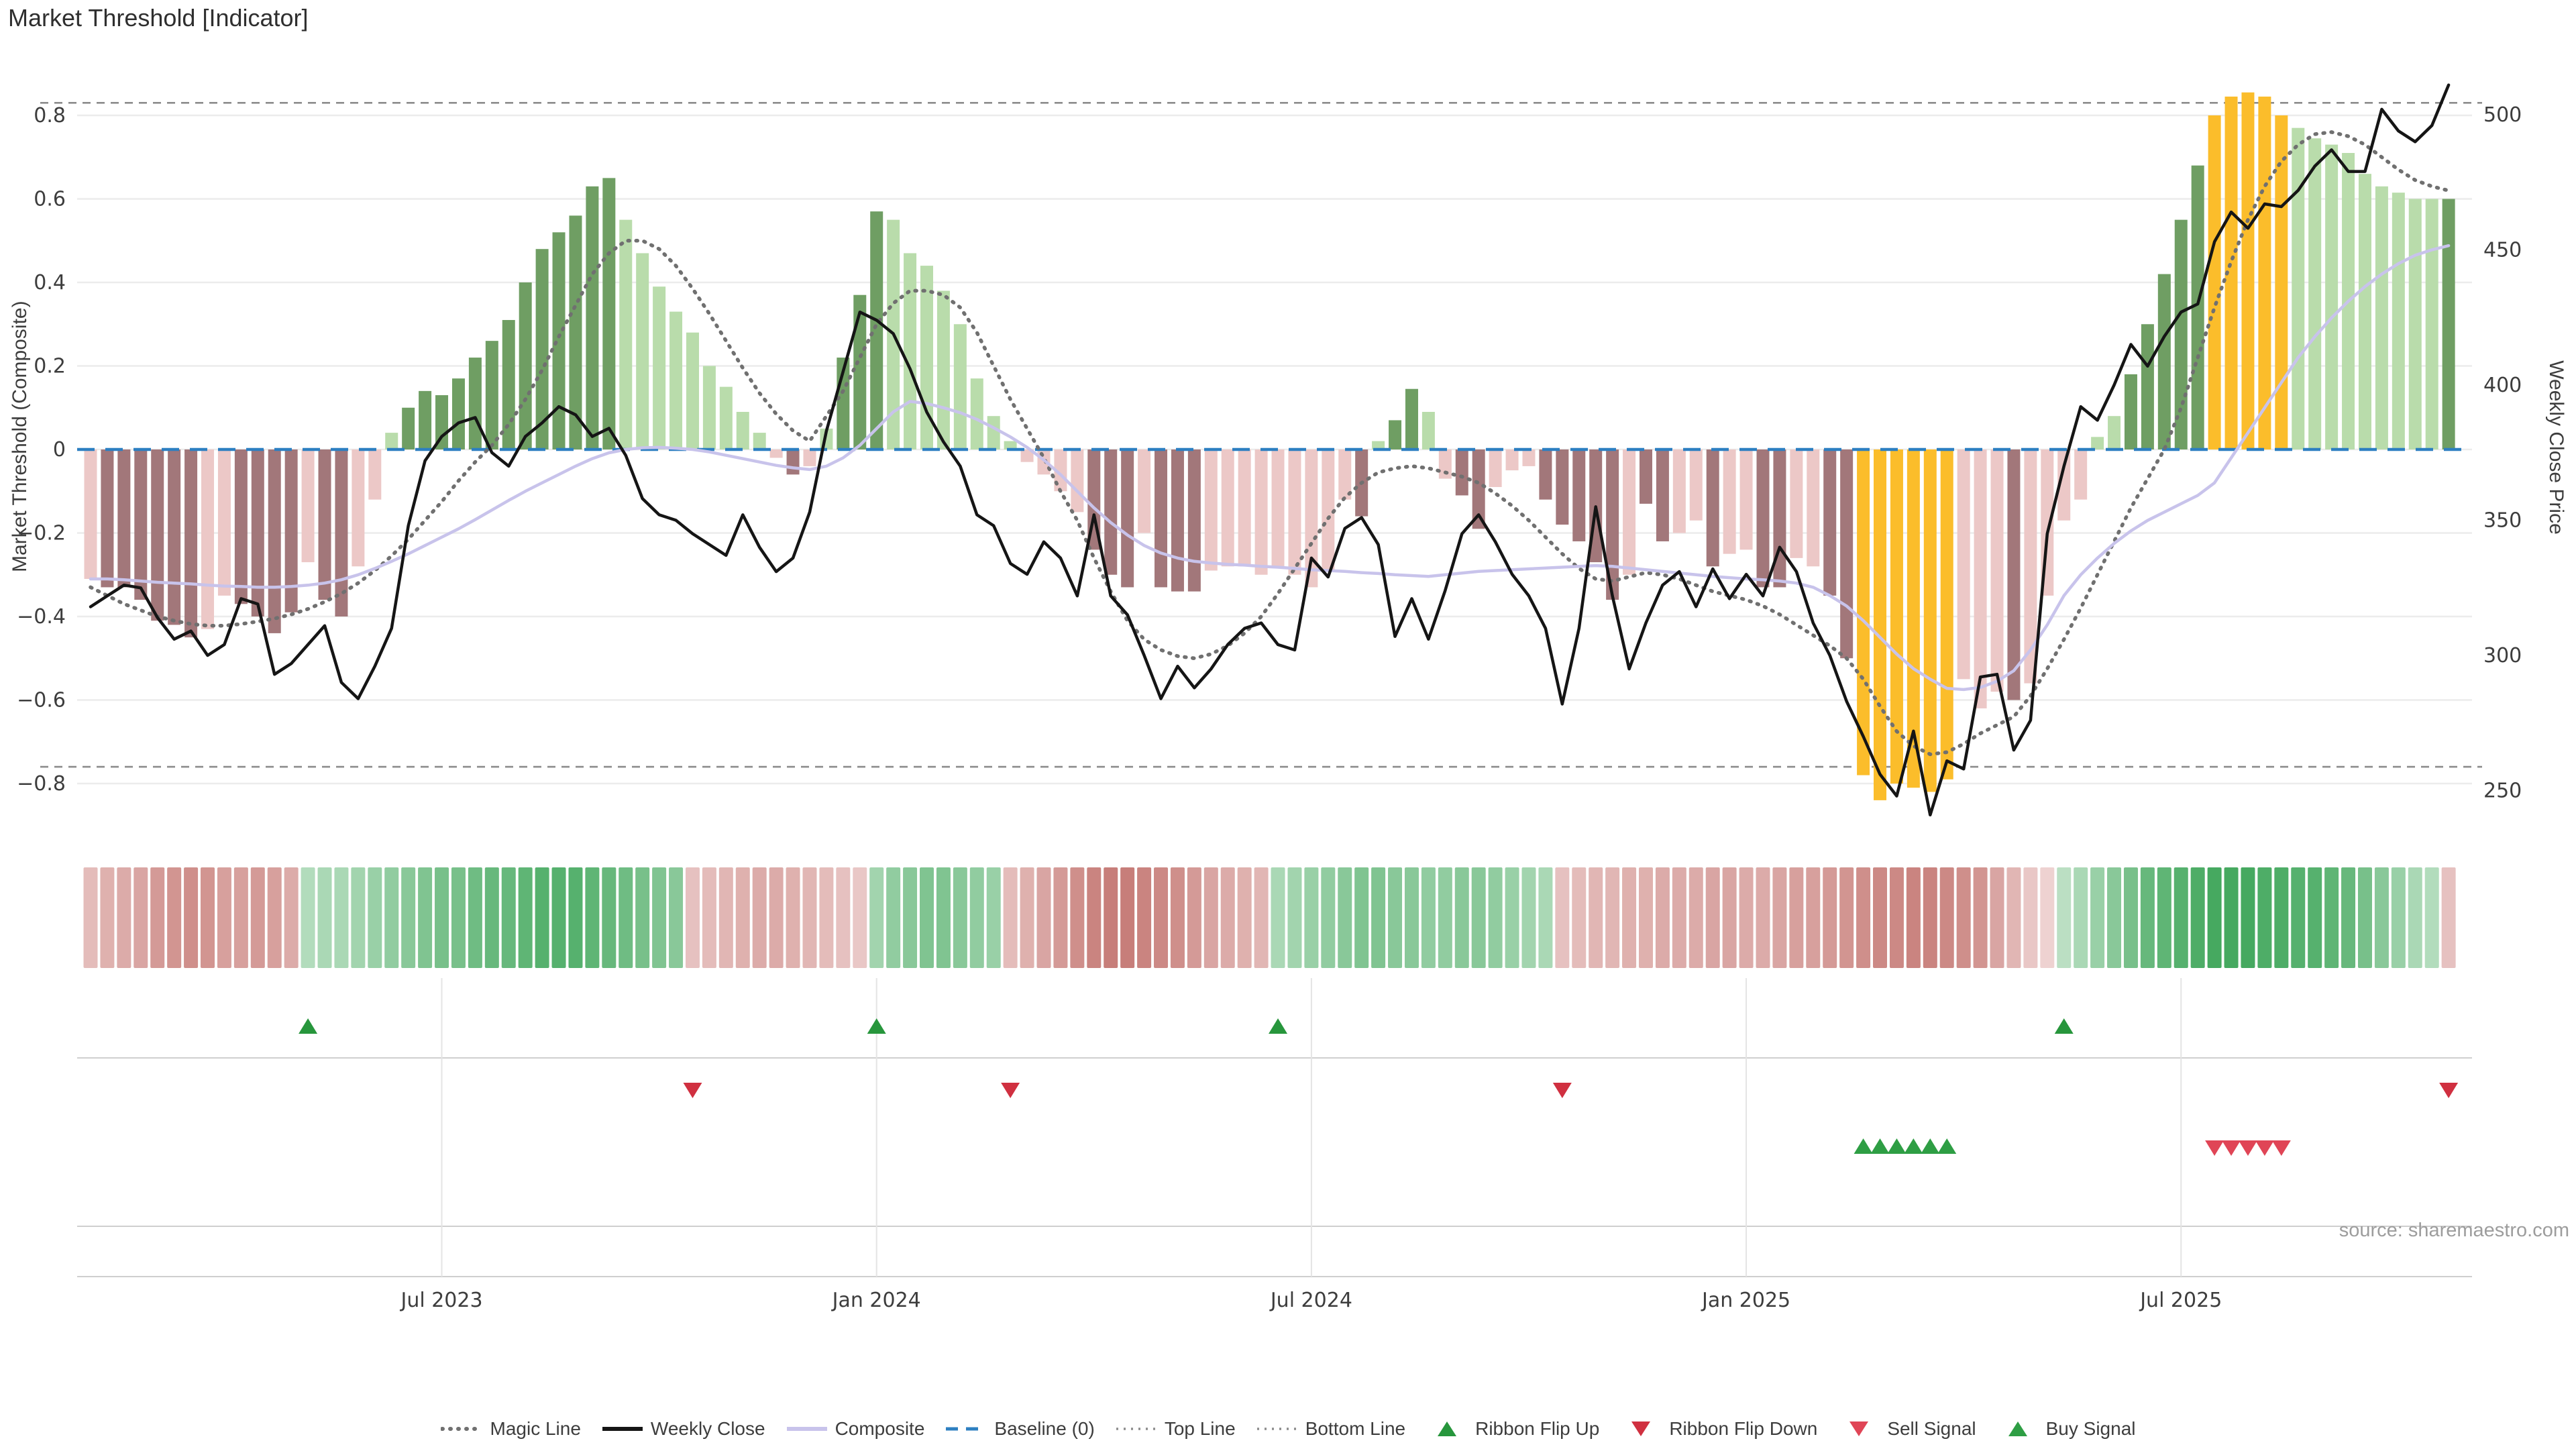  I want to click on left-axis-tick: −0.4, so click(41, 617).